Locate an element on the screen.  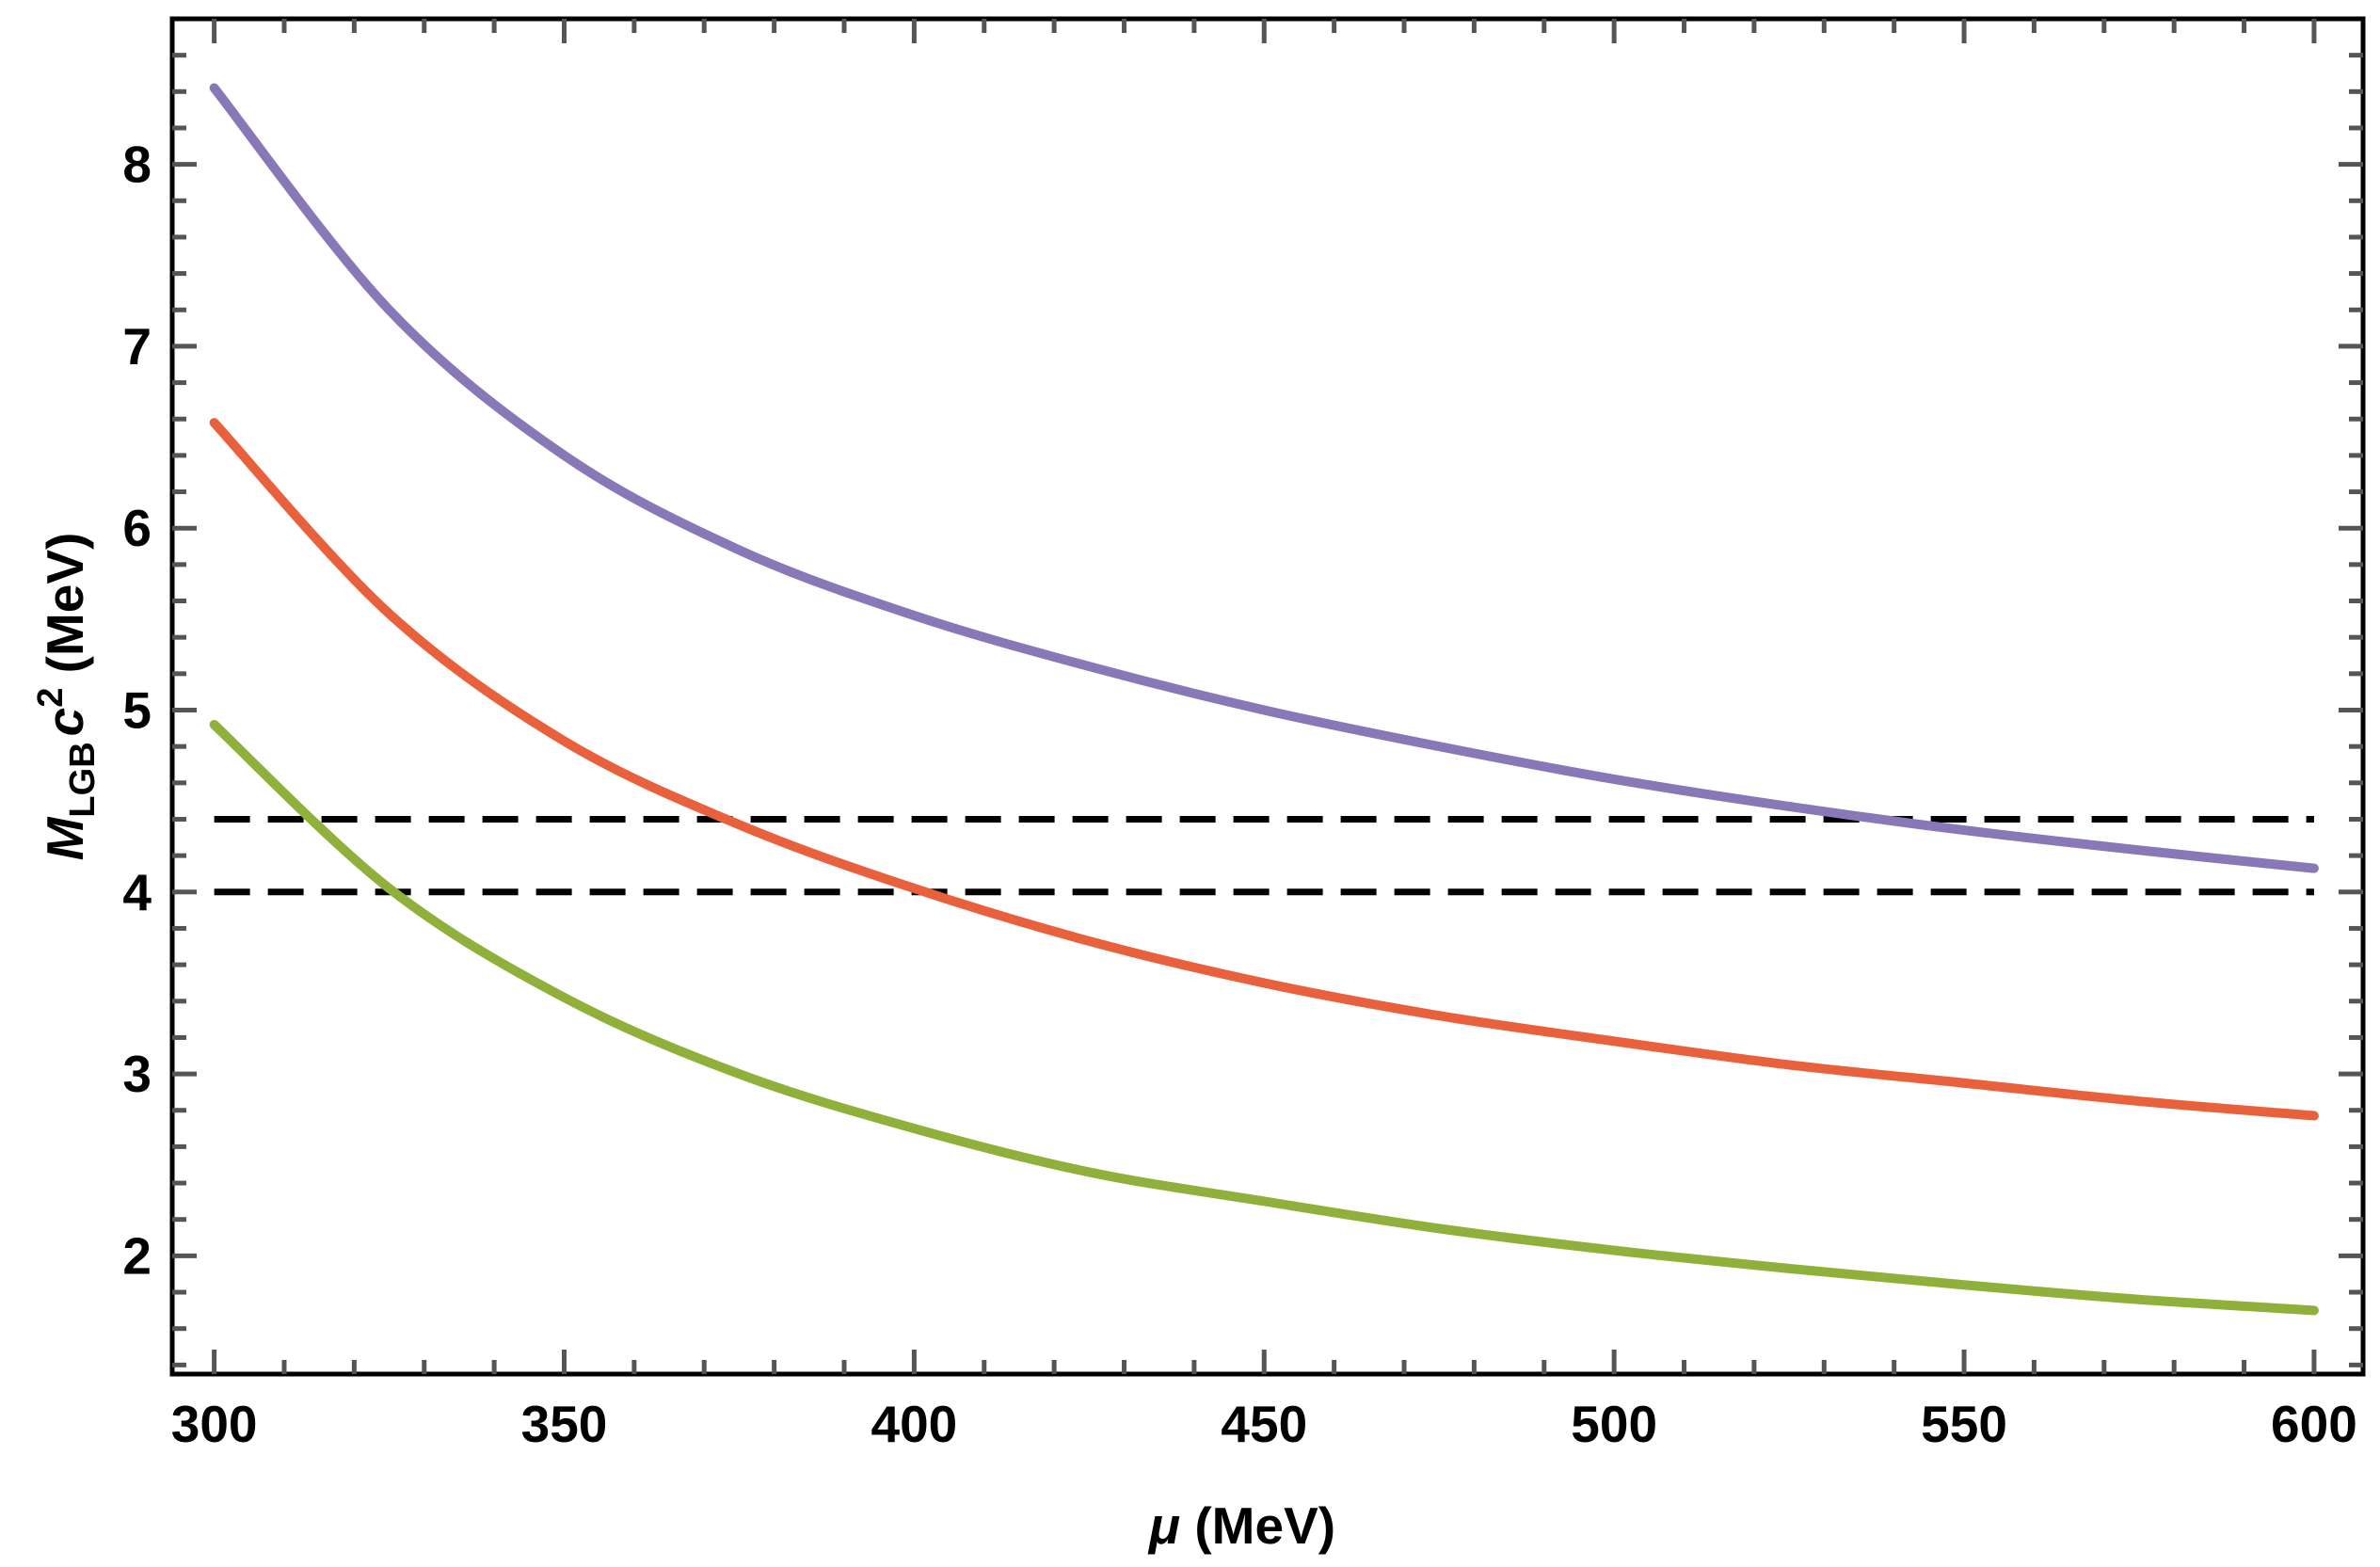
y-tick-label: 5 is located at coordinates (137, 709).